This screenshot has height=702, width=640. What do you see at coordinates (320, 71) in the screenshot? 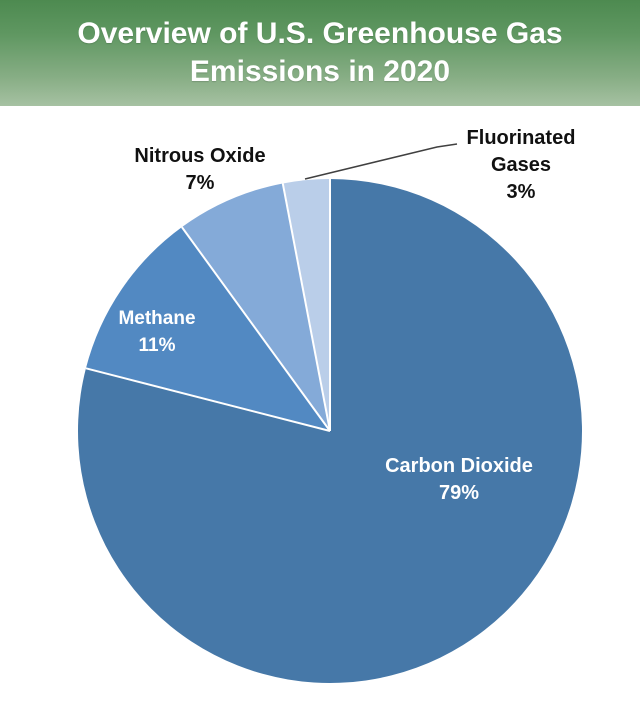
I see `chart-title-line2: Emissions in 2020` at bounding box center [320, 71].